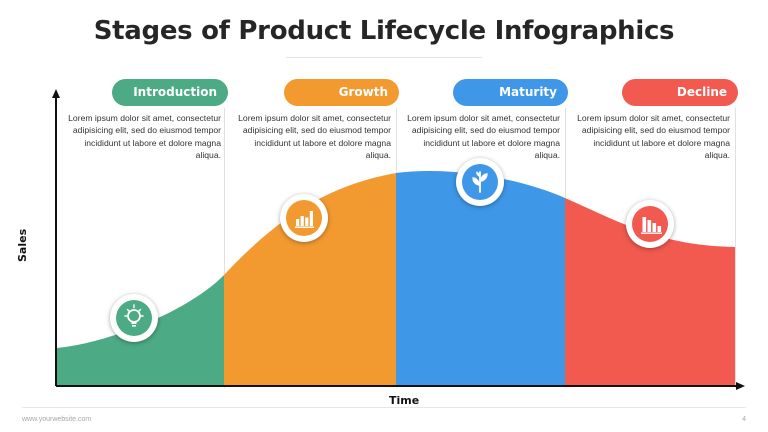 The image size is (768, 432). I want to click on introduction-area, so click(140, 278).